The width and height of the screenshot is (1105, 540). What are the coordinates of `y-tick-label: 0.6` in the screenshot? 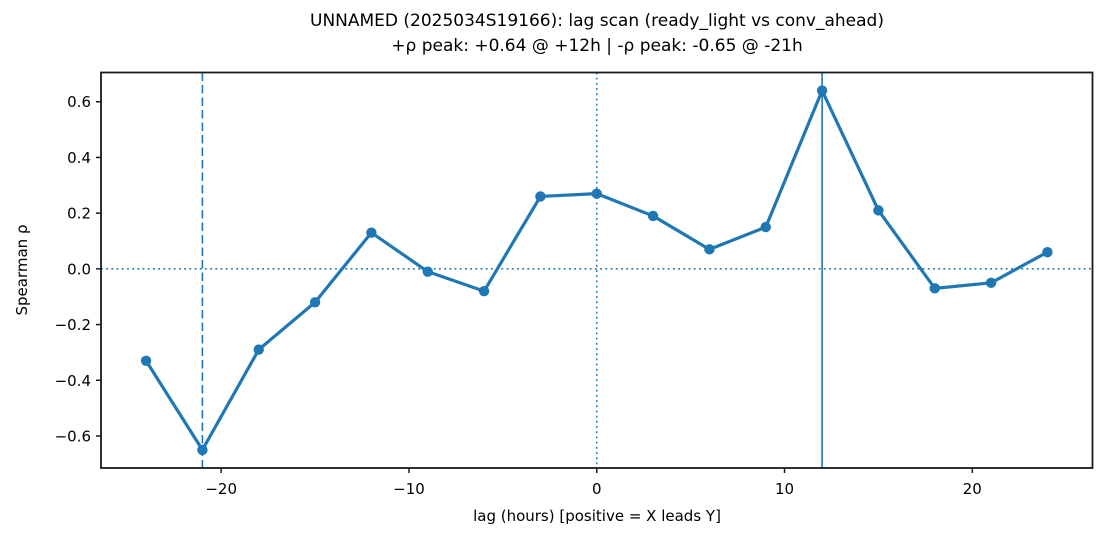 It's located at (79, 102).